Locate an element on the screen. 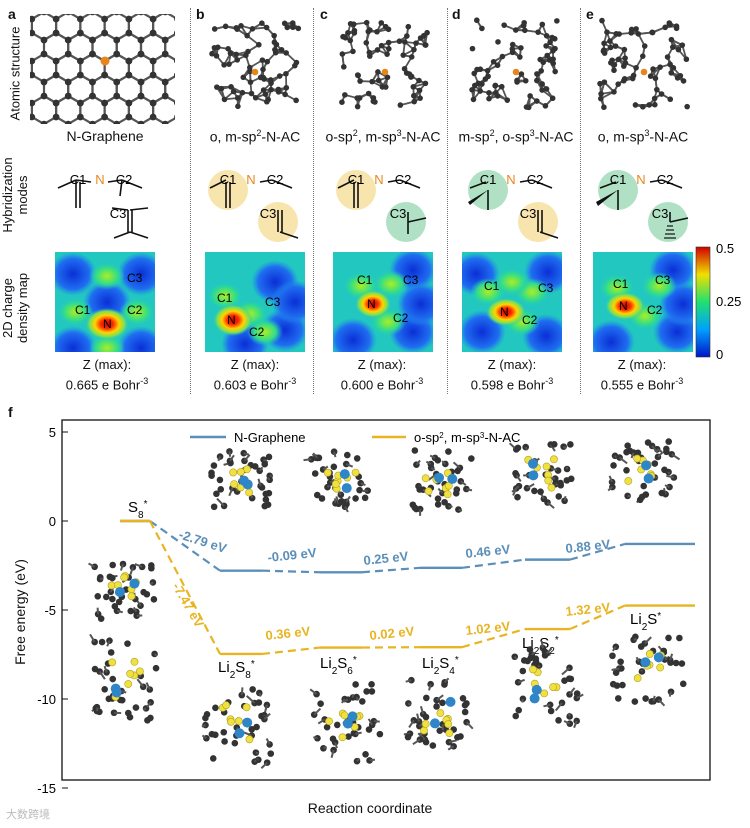 The width and height of the screenshot is (750, 828). caption-c-mid: , m-sp is located at coordinates (377, 136).